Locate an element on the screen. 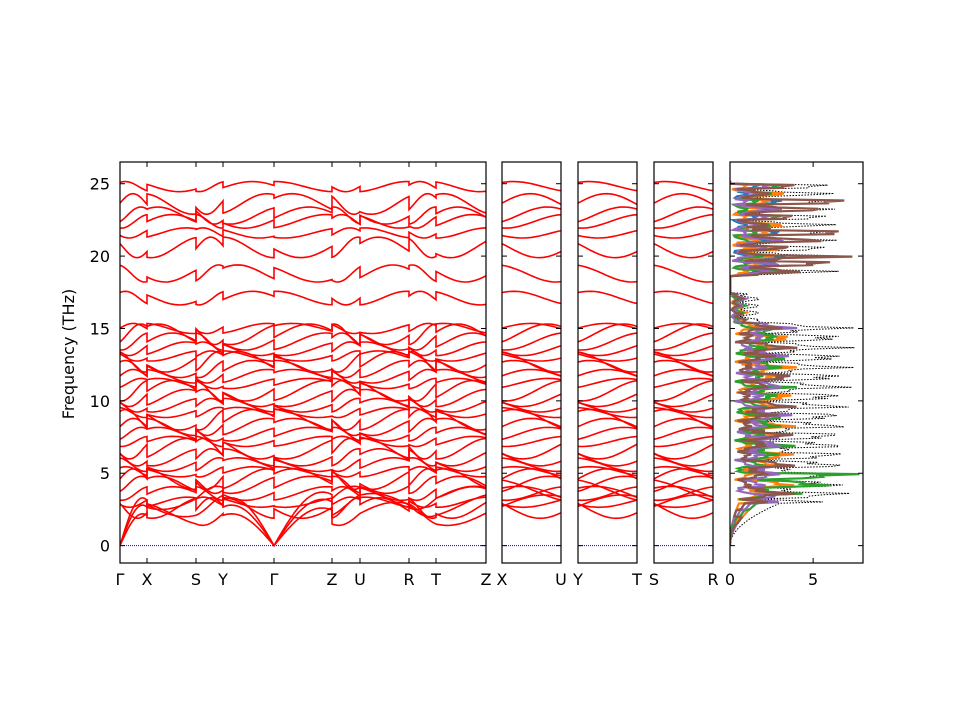 The width and height of the screenshot is (960, 720). y-axis-label: Frequency (THz) is located at coordinates (68, 354).